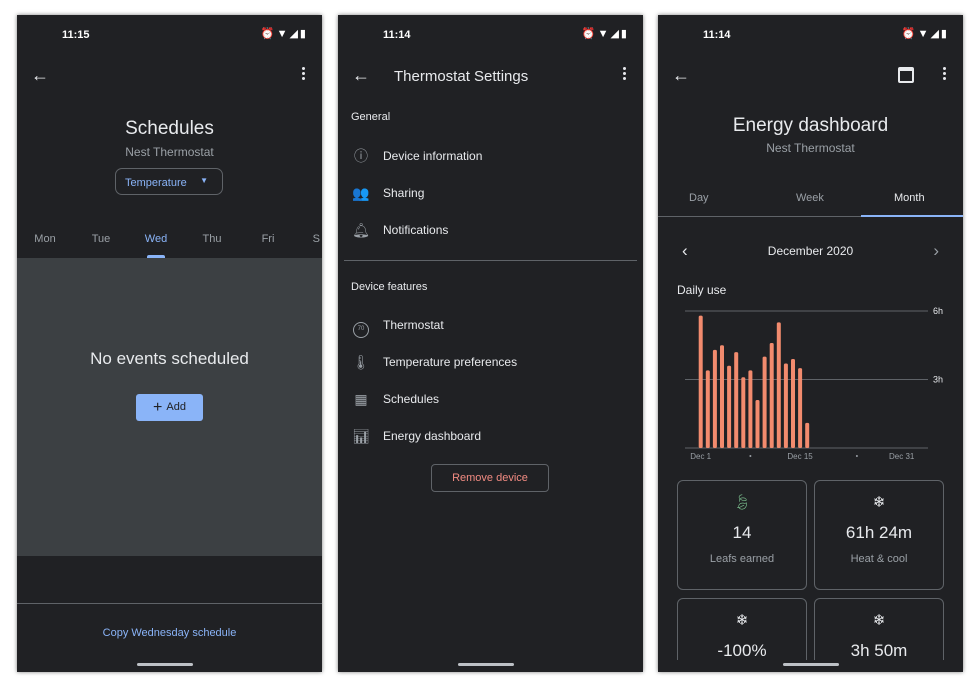 This screenshot has height=686, width=980. Describe the element at coordinates (204, 180) in the screenshot. I see `dropdown-caret-icon: ▼` at that location.